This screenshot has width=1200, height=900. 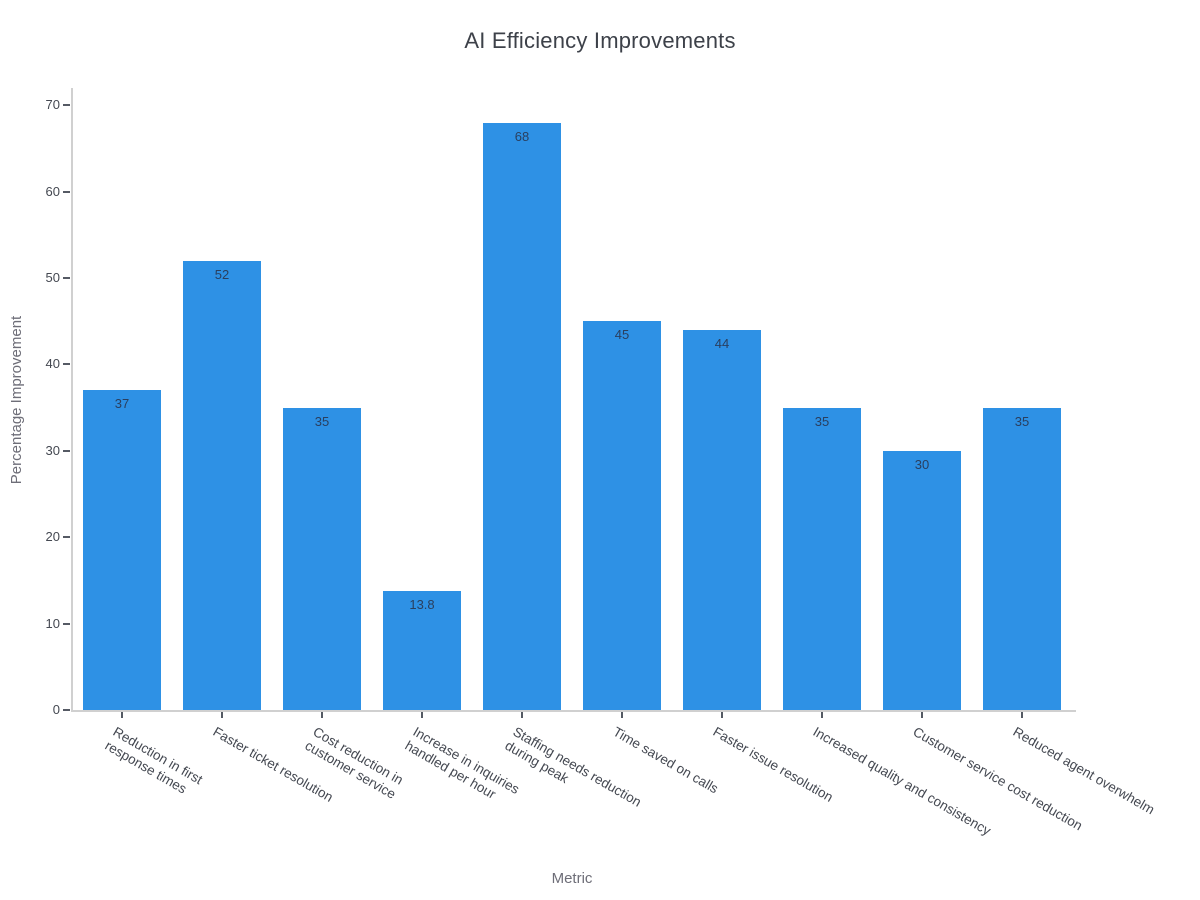 What do you see at coordinates (52, 105) in the screenshot?
I see `y-tick-label: 70` at bounding box center [52, 105].